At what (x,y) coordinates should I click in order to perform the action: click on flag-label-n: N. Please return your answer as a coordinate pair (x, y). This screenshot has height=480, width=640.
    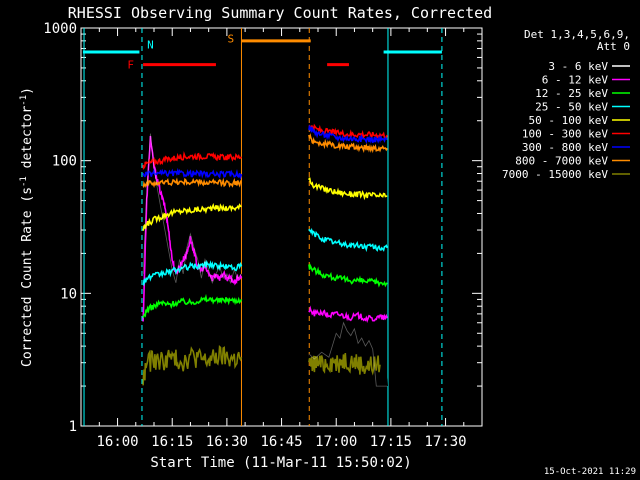
    Looking at the image, I should click on (150, 45).